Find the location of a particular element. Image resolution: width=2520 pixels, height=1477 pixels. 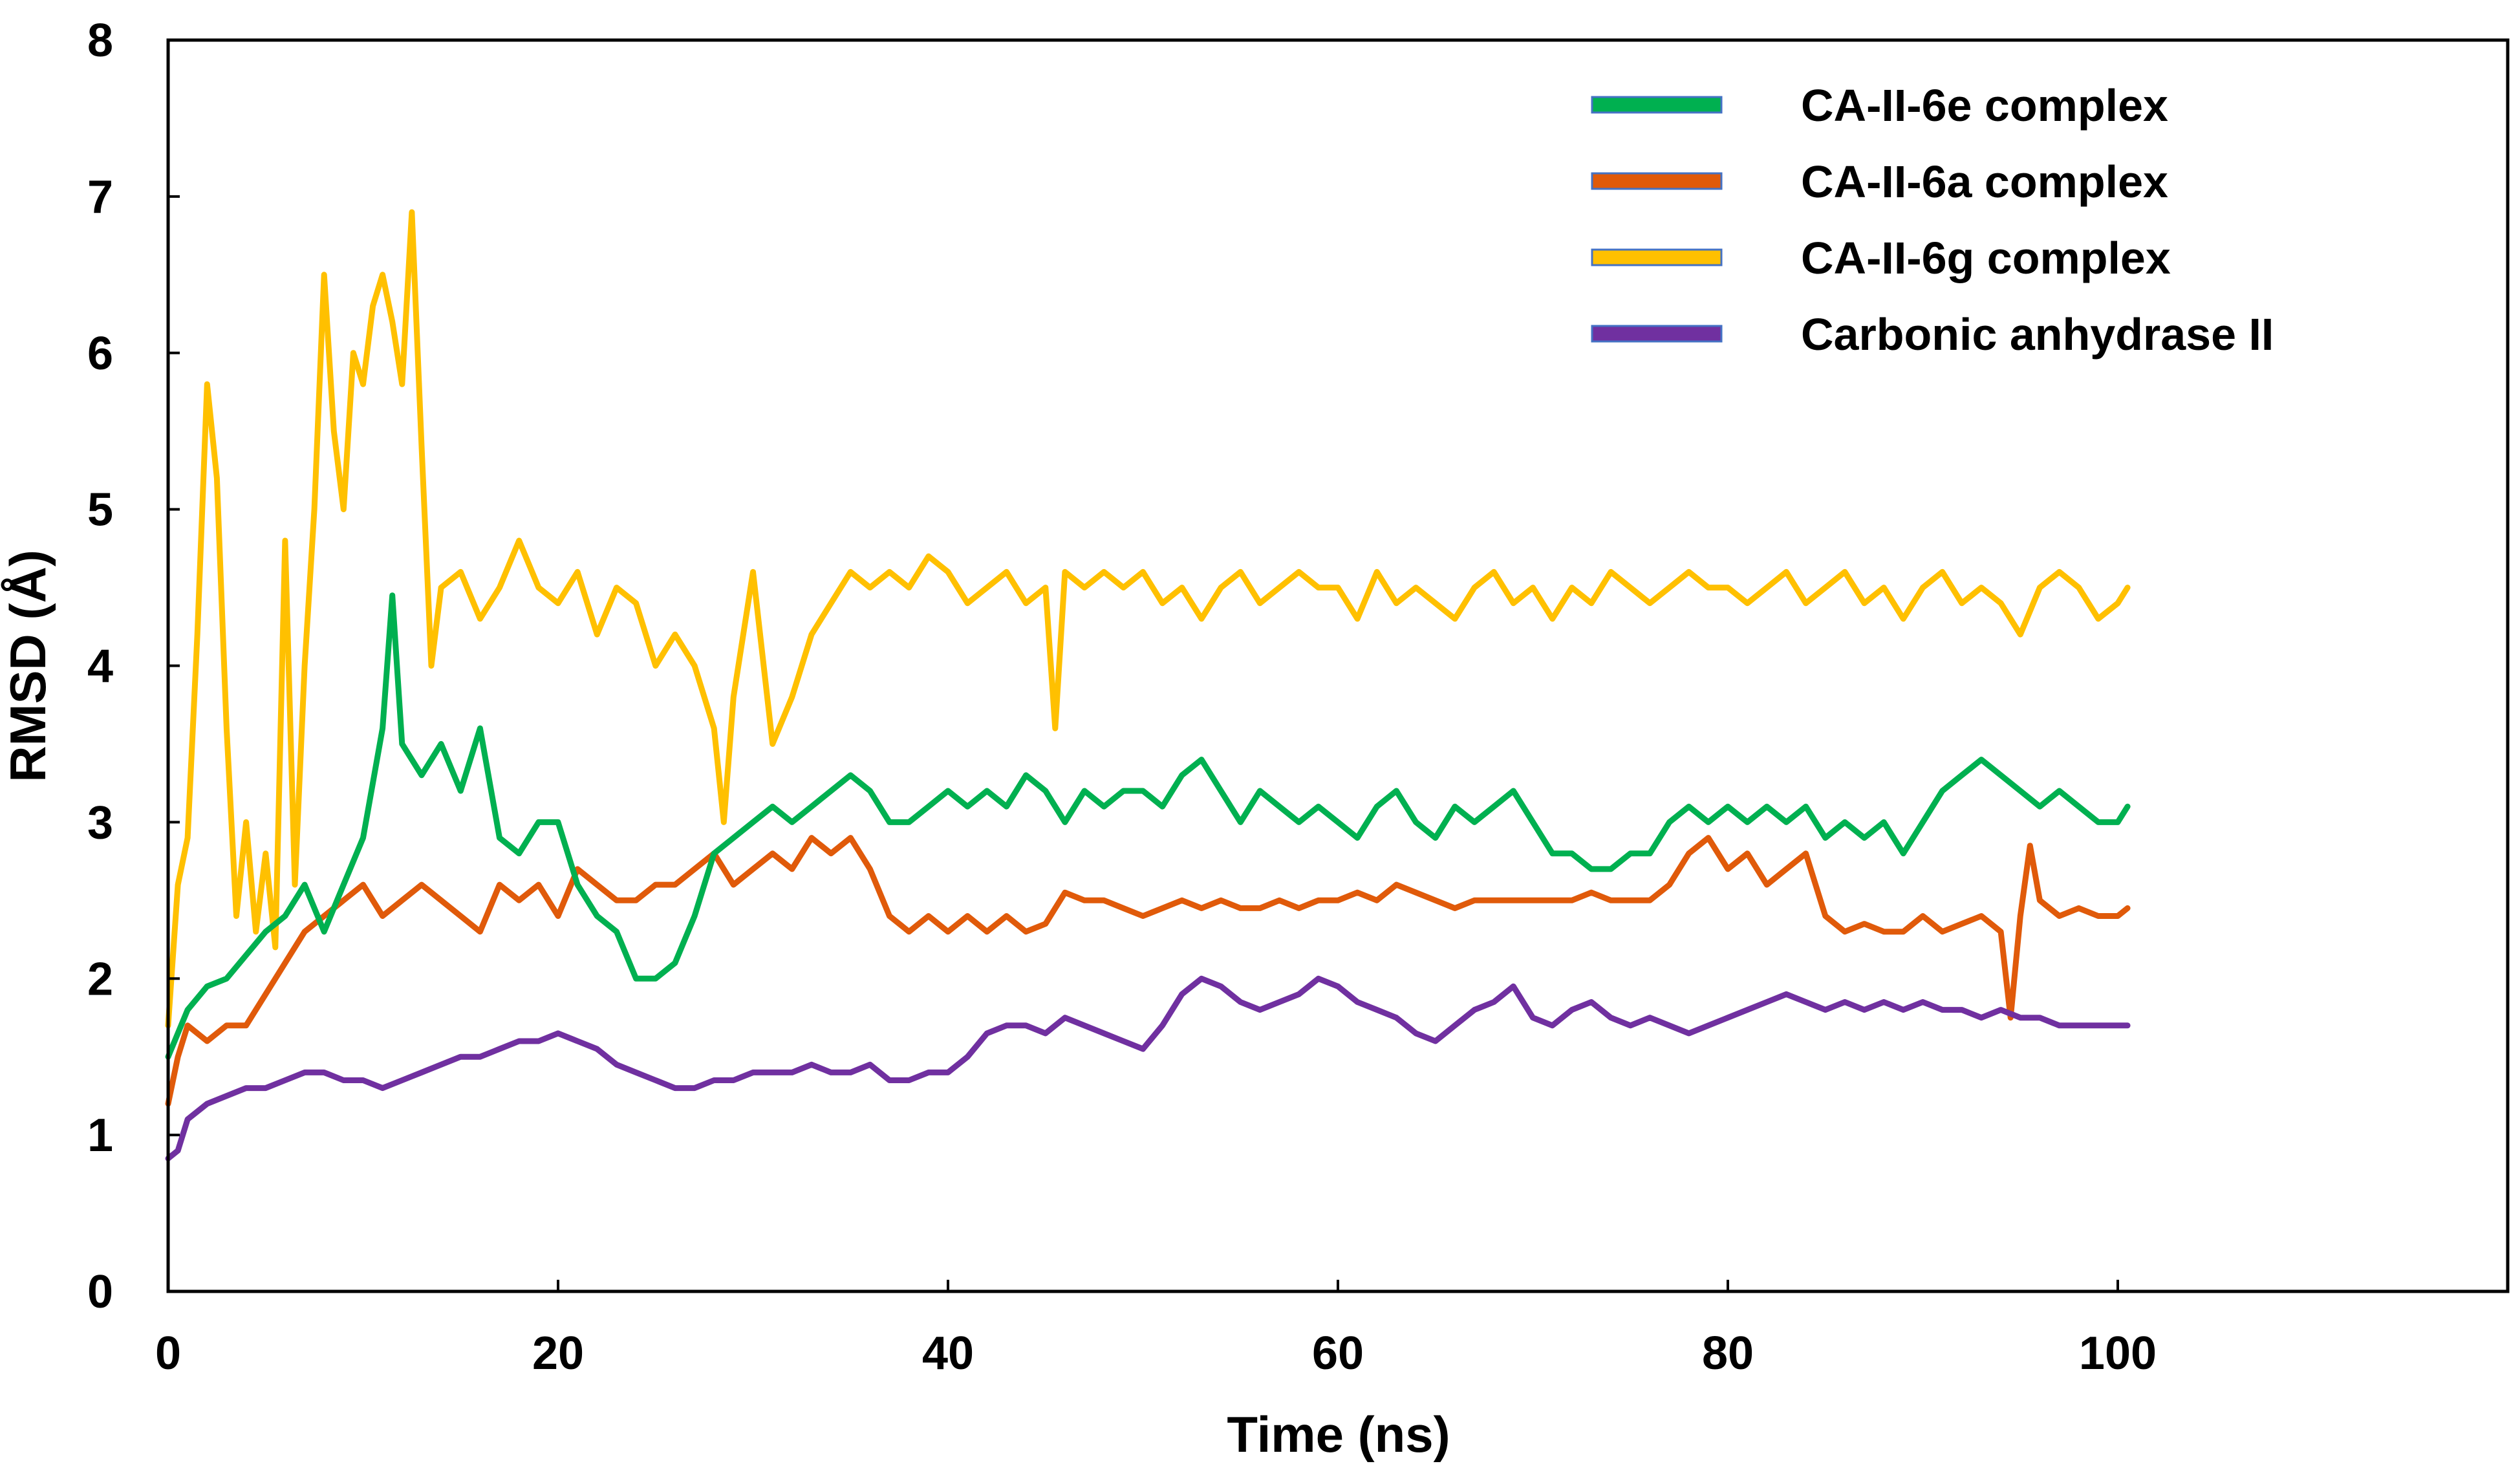

y-tick-label: 5 is located at coordinates (100, 510).